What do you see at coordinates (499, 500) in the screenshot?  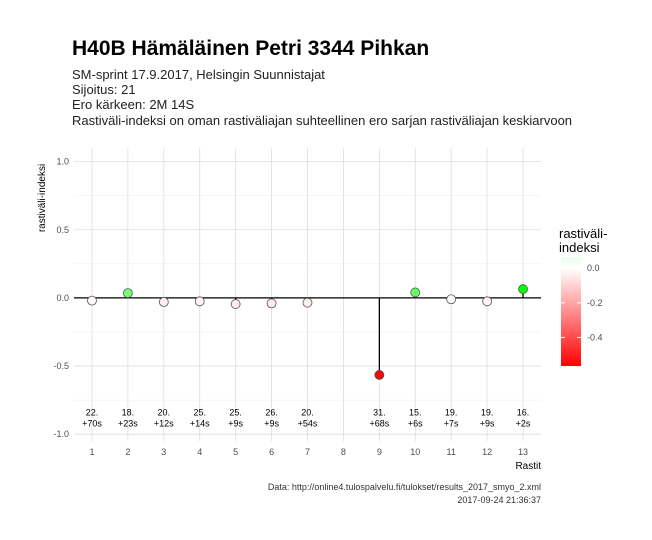 I see `caption-timestamp: 2017-09-24 21:36:37` at bounding box center [499, 500].